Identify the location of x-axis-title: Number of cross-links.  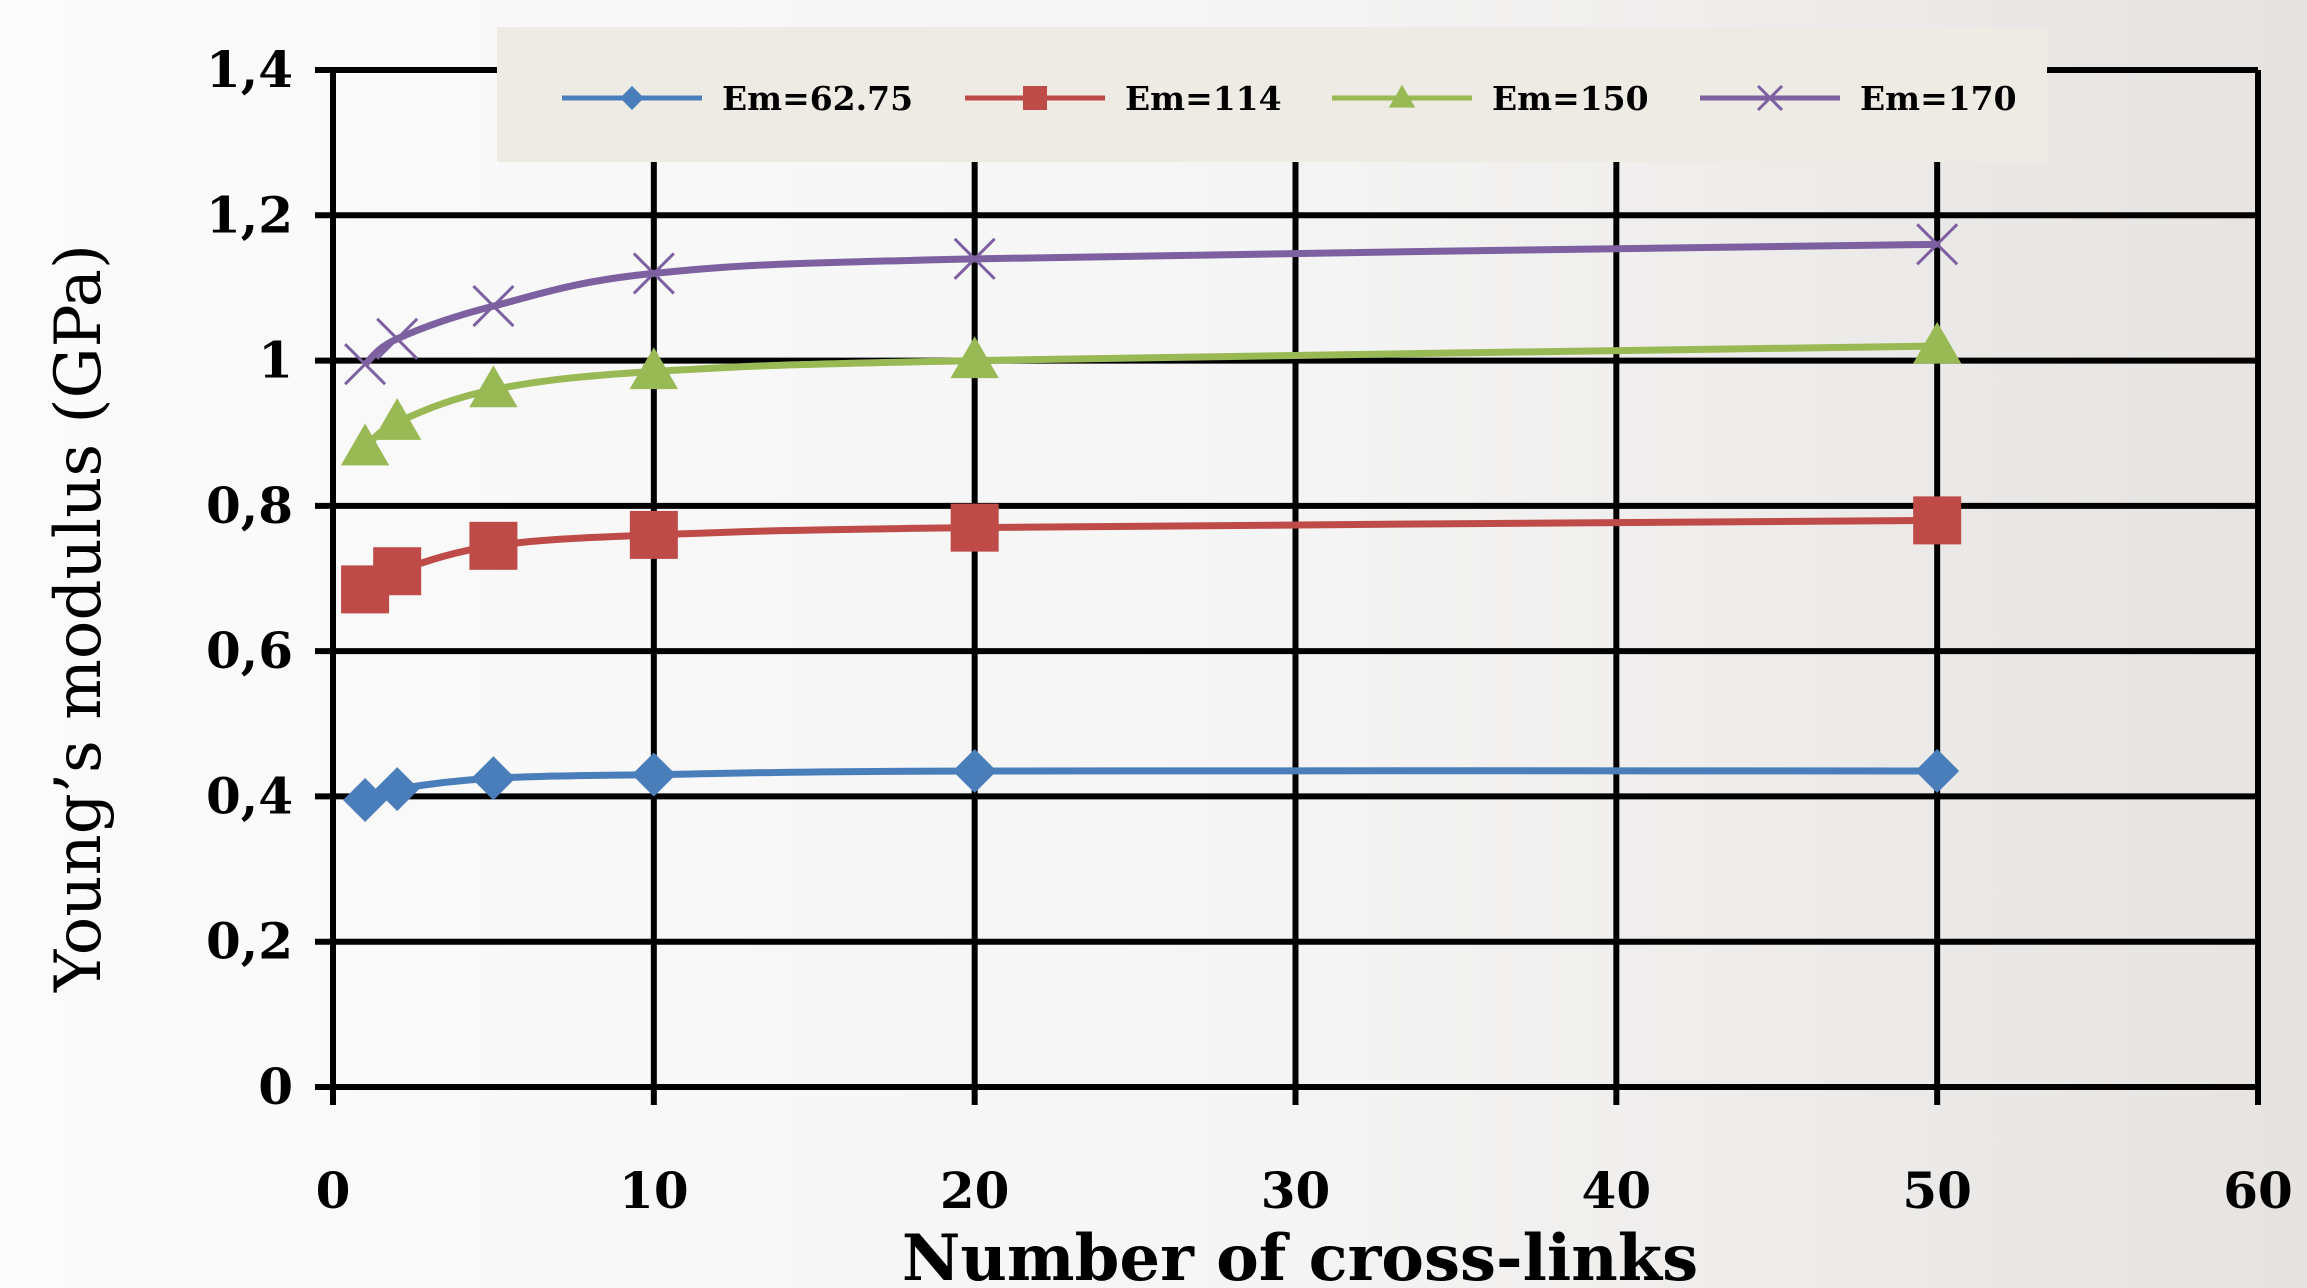
(1300, 1254).